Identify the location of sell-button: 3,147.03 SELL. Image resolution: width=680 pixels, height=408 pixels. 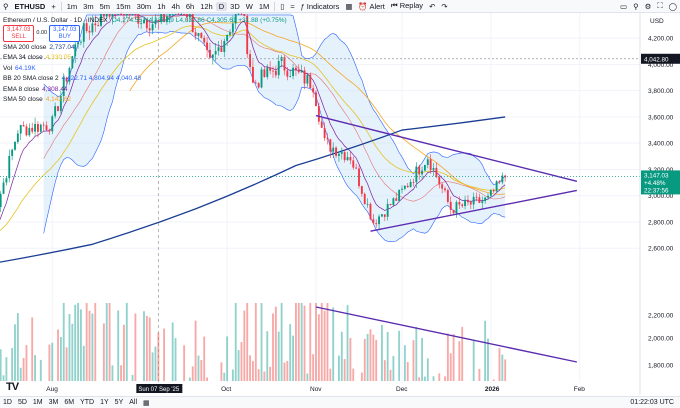
(19, 33).